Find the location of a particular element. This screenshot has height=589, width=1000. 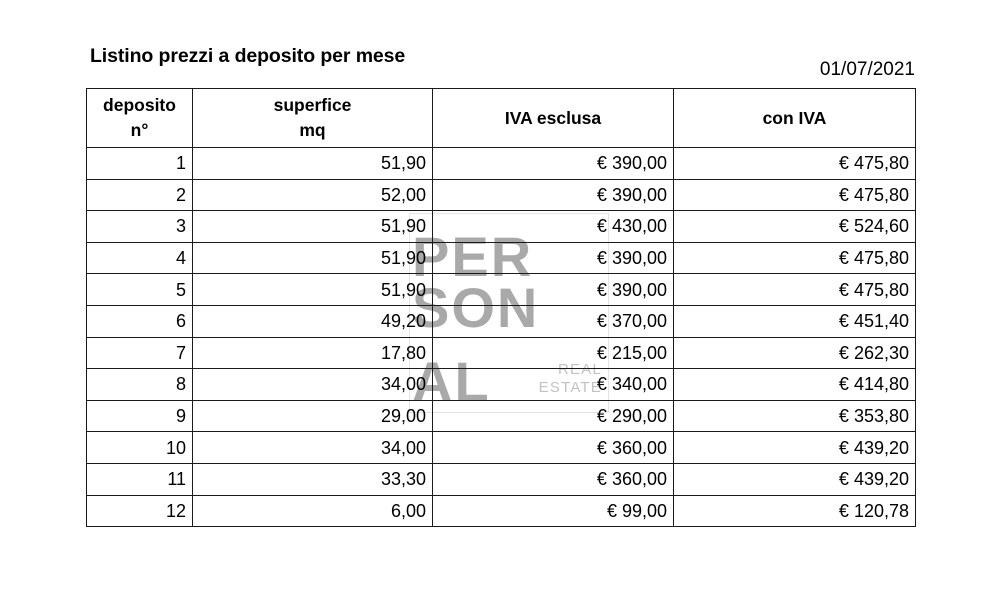

table-row: 4 51,90 €390,00 €475,80 is located at coordinates (501, 258).